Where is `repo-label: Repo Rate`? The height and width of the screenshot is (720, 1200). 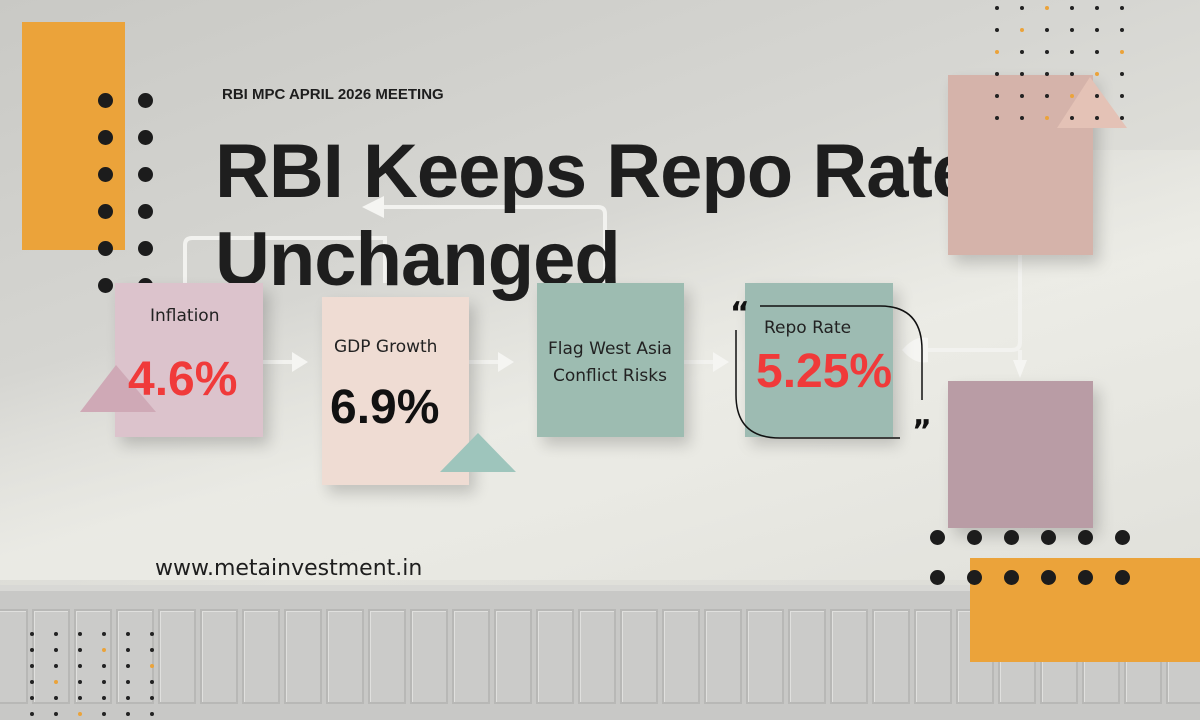 repo-label: Repo Rate is located at coordinates (808, 328).